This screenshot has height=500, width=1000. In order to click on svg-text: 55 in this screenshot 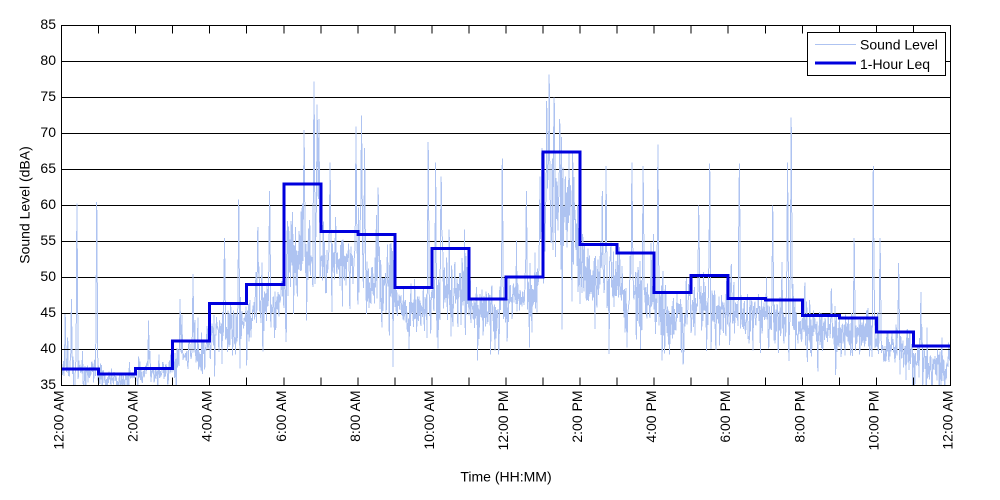, I will do `click(48, 240)`.